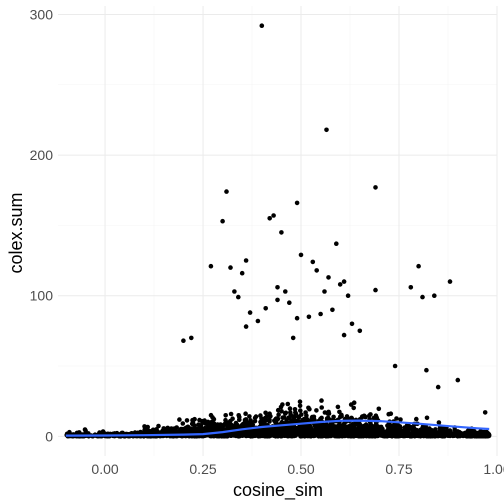 This screenshot has width=504, height=504. I want to click on smooth-line, so click(277, 428).